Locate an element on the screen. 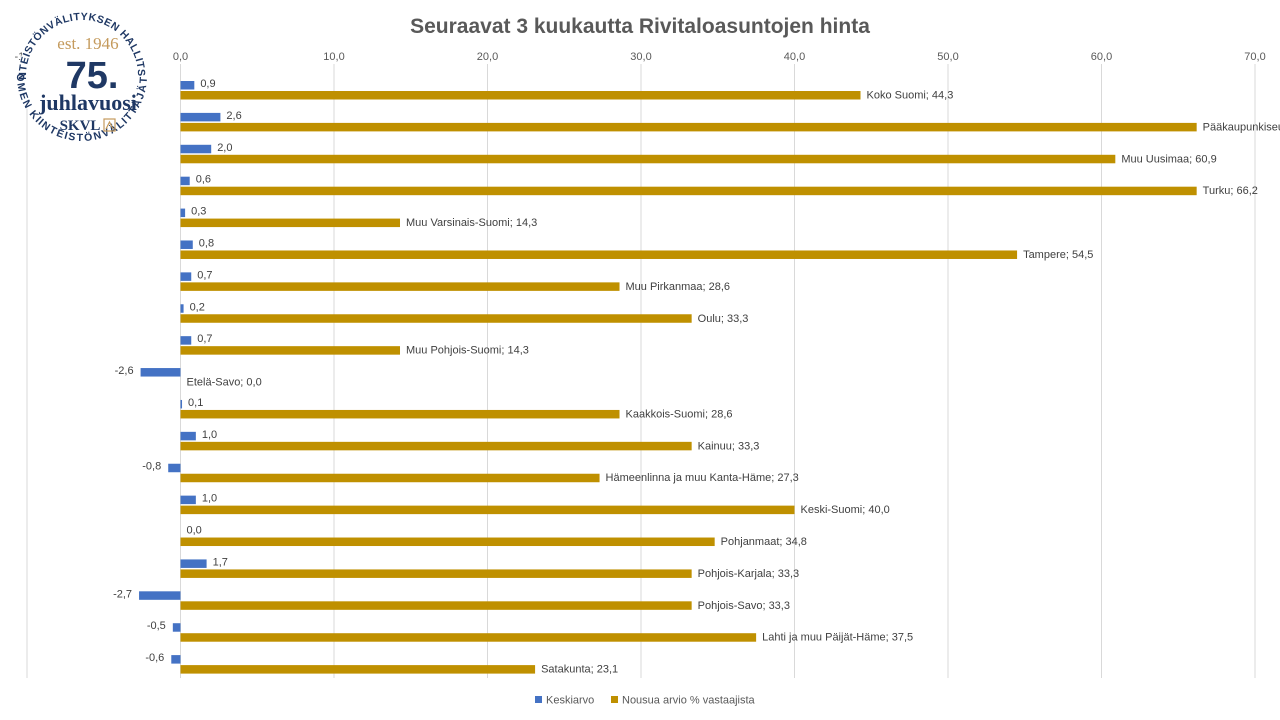 The width and height of the screenshot is (1280, 720). logo-background is located at coordinates (82, 76).